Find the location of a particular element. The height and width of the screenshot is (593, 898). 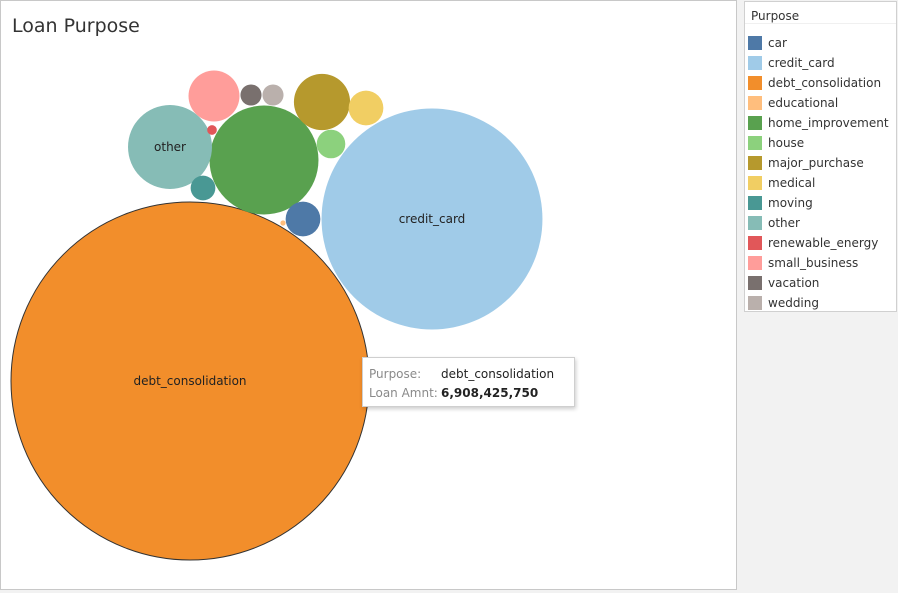

legend-item-house: house is located at coordinates (776, 143).